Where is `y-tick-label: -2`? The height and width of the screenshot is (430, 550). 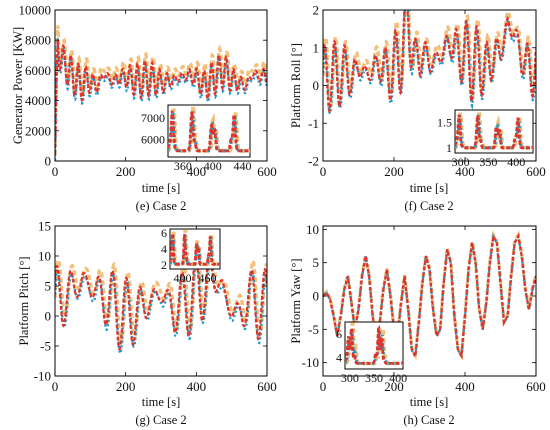
y-tick-label: -2 is located at coordinates (313, 161).